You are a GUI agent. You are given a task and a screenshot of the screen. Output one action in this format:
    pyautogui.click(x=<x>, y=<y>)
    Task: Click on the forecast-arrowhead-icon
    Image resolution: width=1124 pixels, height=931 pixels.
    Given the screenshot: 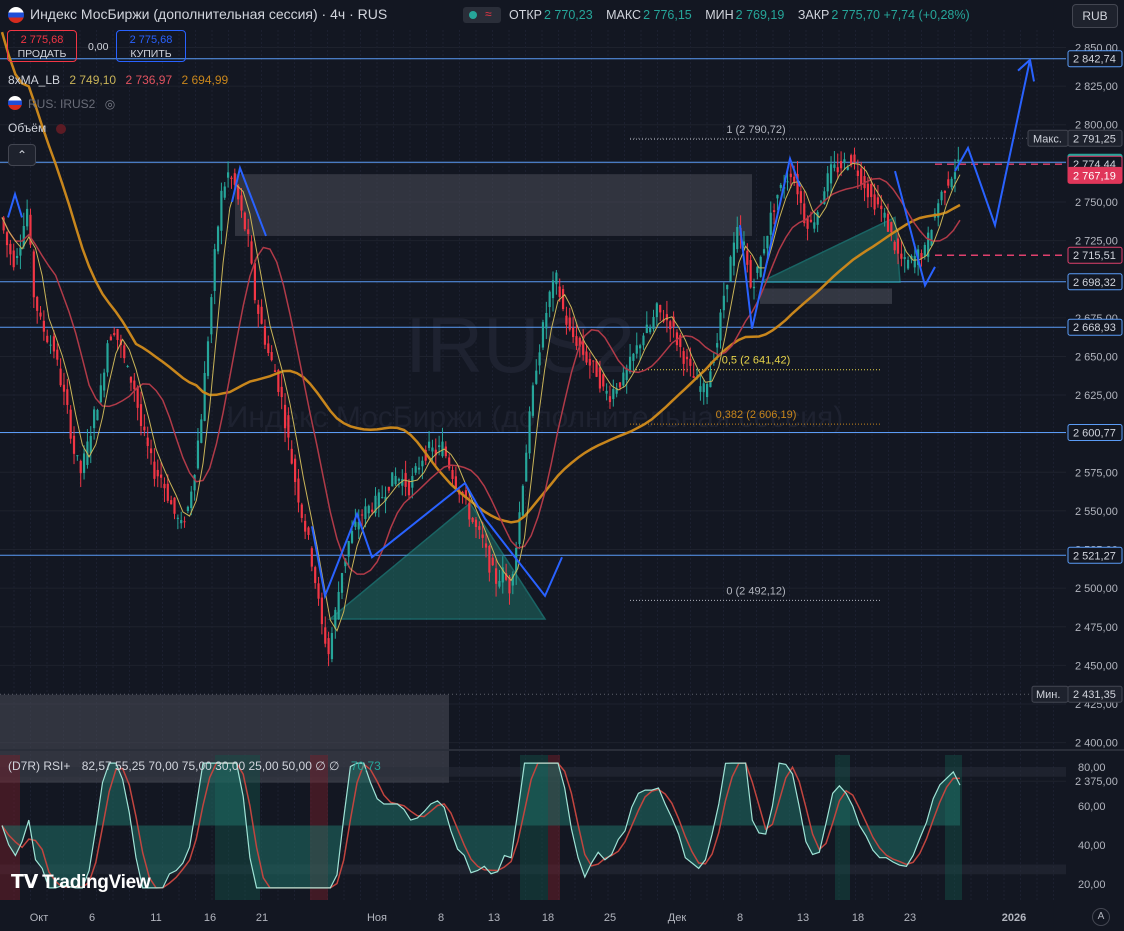 What is the action you would take?
    pyautogui.click(x=1026, y=69)
    